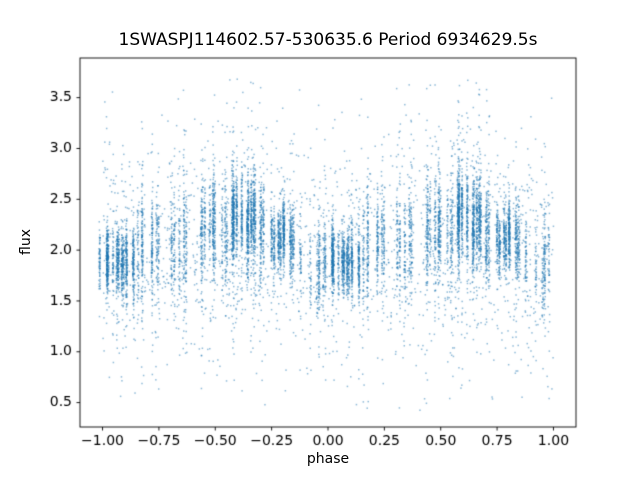 This screenshot has height=480, width=640. Describe the element at coordinates (26, 242) in the screenshot. I see `y-axis-label: flux` at that location.